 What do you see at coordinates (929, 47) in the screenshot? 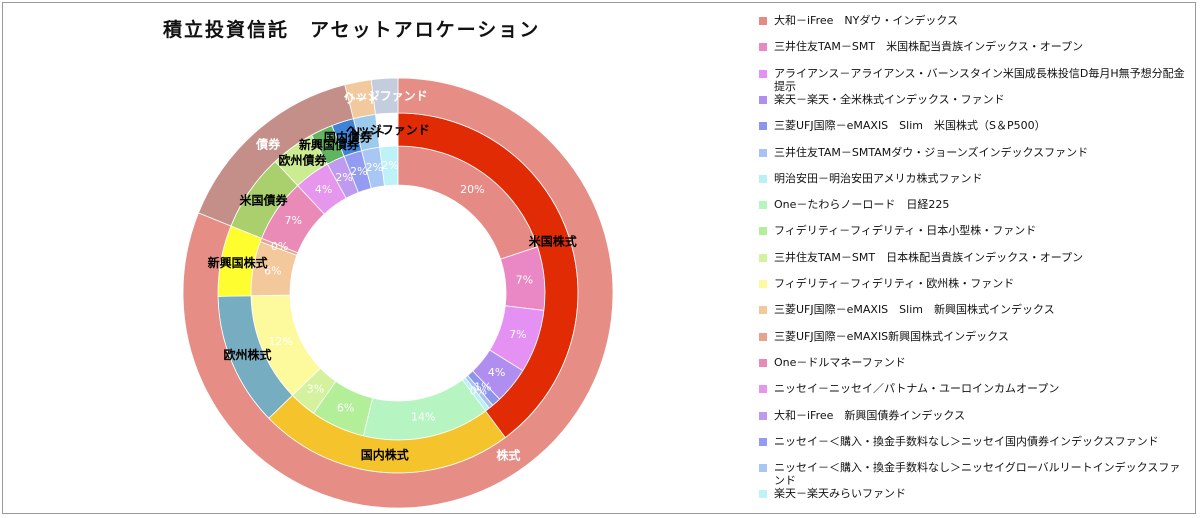
I see `legend-label: 三井住友TAM－SMT 米国株配当貴族インデックス・オープン` at bounding box center [929, 47].